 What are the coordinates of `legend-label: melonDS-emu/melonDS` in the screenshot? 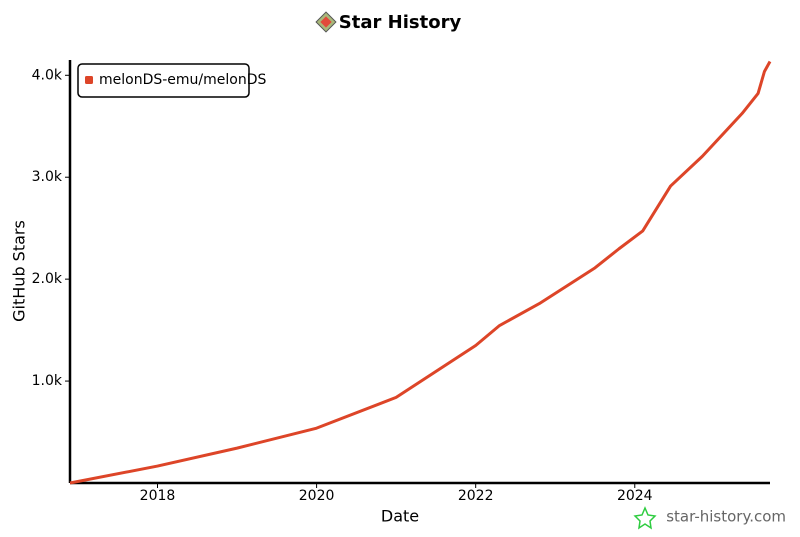 It's located at (182, 80).